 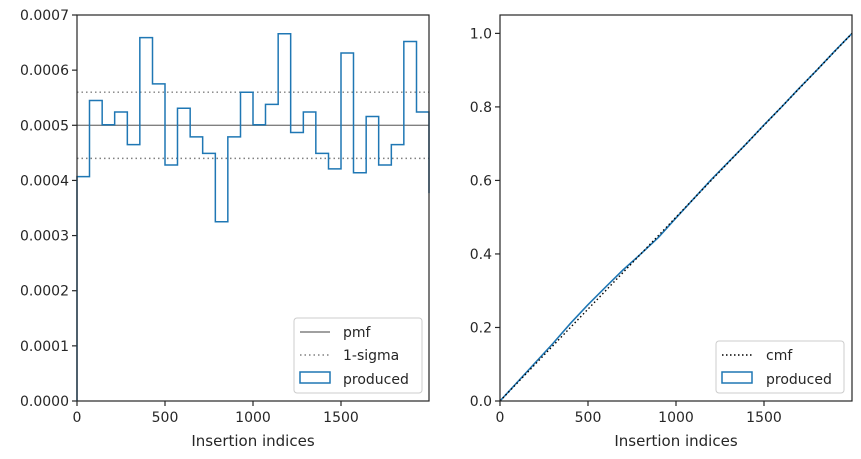 What do you see at coordinates (44, 237) in the screenshot?
I see `y-tick-label: 0.0003` at bounding box center [44, 237].